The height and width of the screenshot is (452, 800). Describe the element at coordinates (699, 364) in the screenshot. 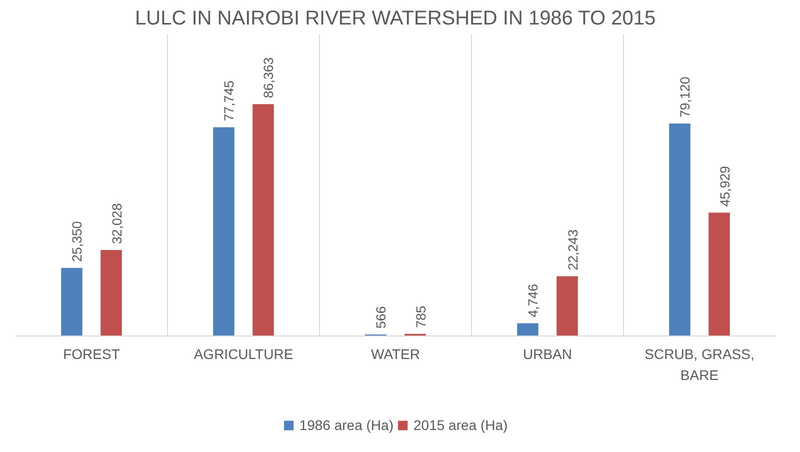

I see `x-tick-label: SCRUB, GRASS, BARE` at that location.